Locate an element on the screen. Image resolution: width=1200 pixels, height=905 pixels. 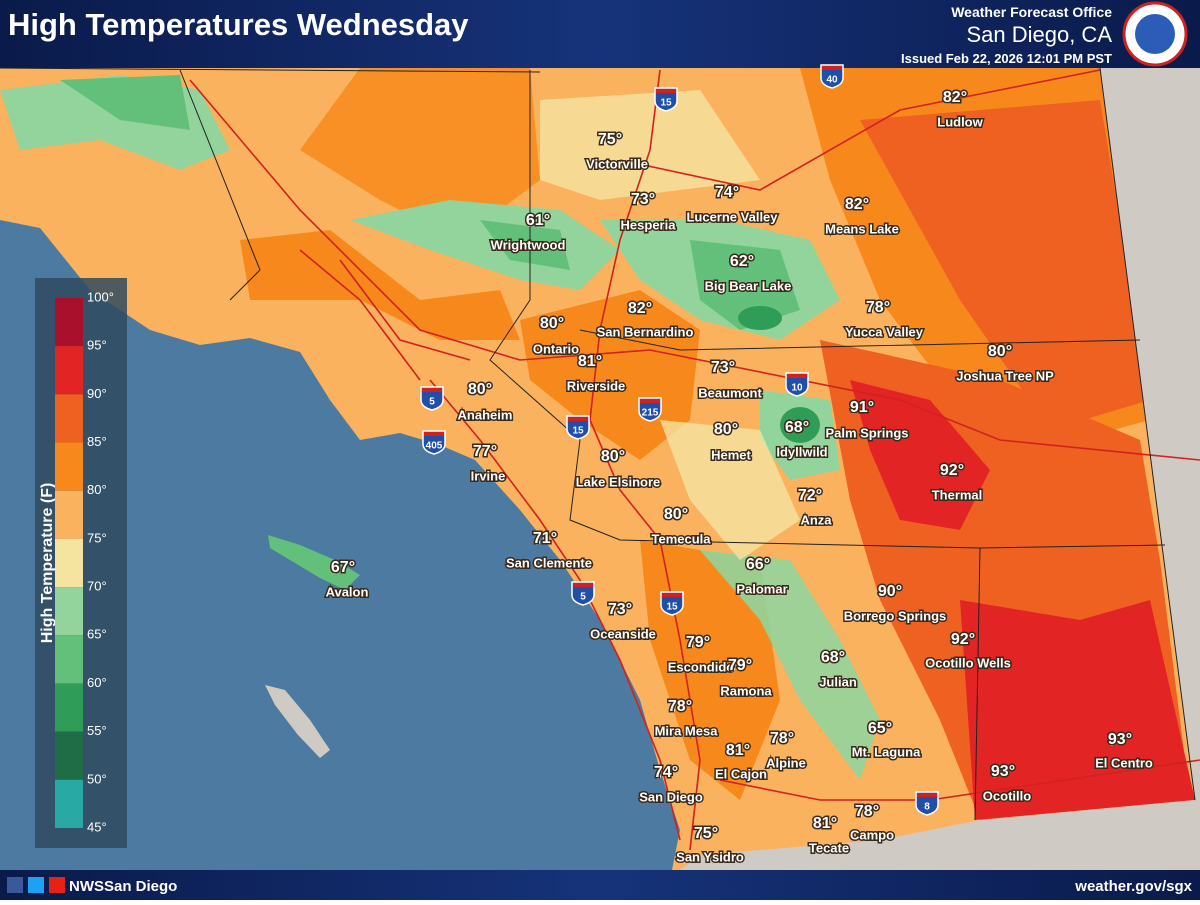
legend-label: 85° is located at coordinates (97, 441).